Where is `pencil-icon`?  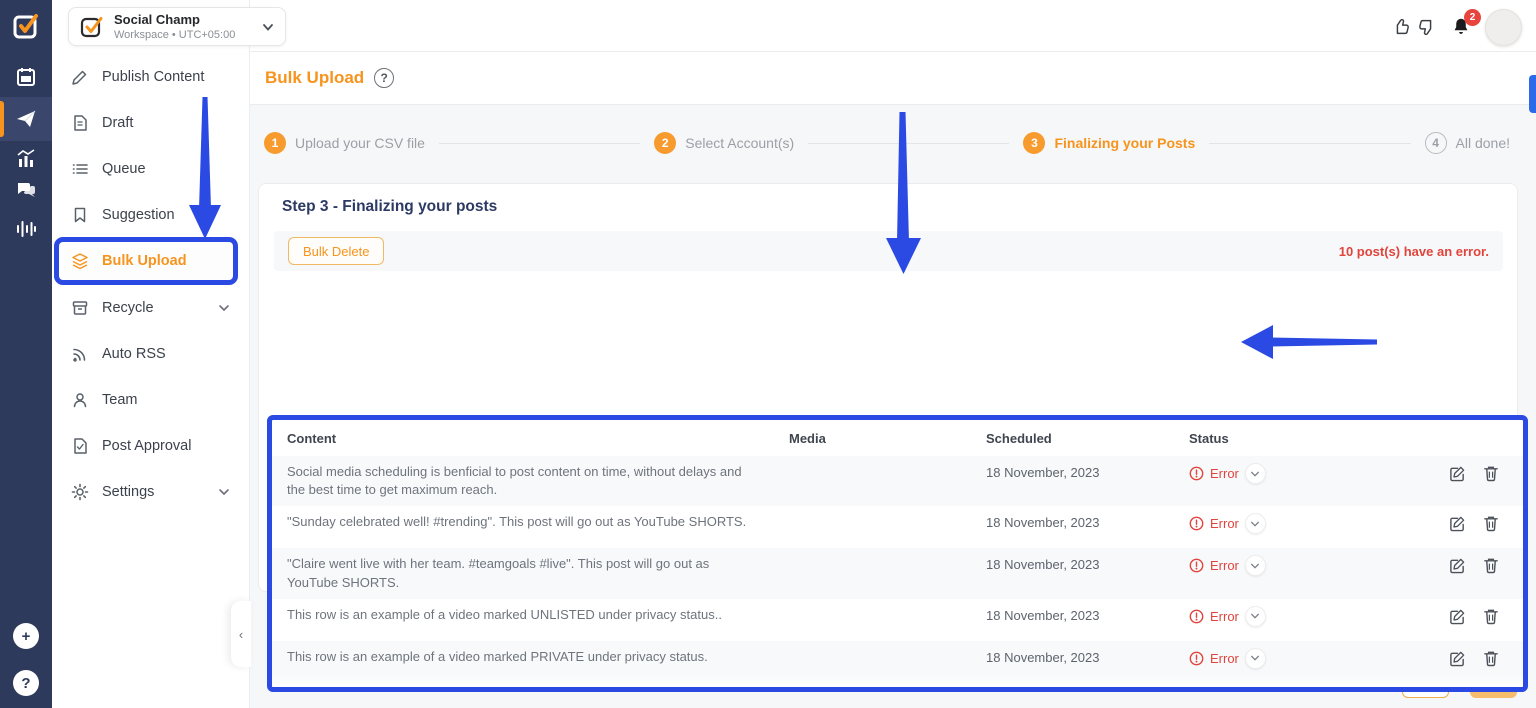 pencil-icon is located at coordinates (80, 77).